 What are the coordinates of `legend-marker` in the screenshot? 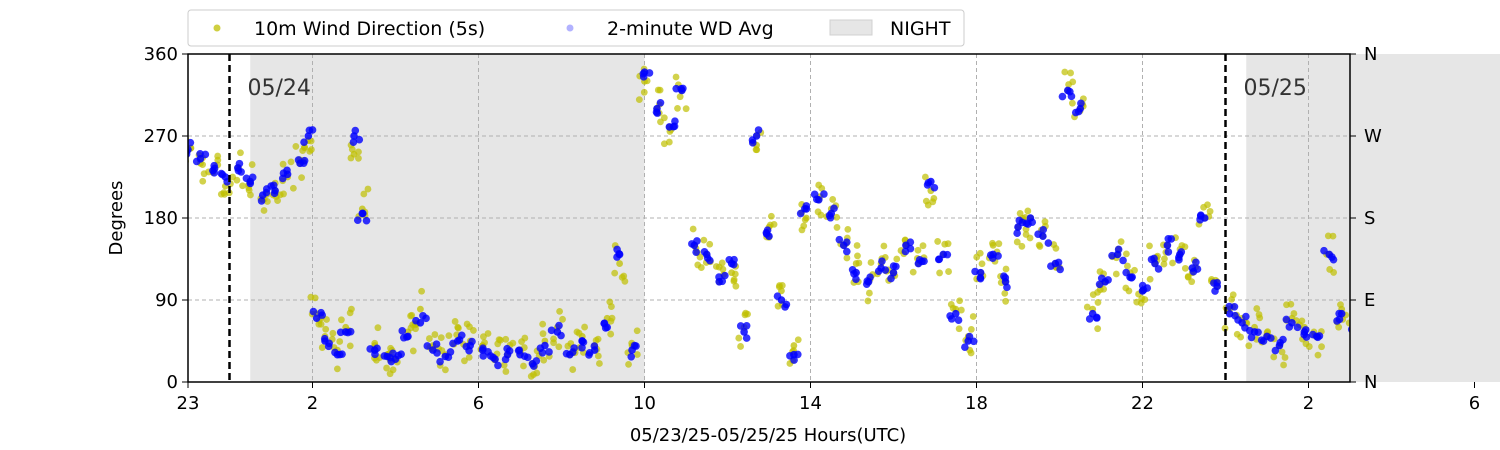 It's located at (217, 28).